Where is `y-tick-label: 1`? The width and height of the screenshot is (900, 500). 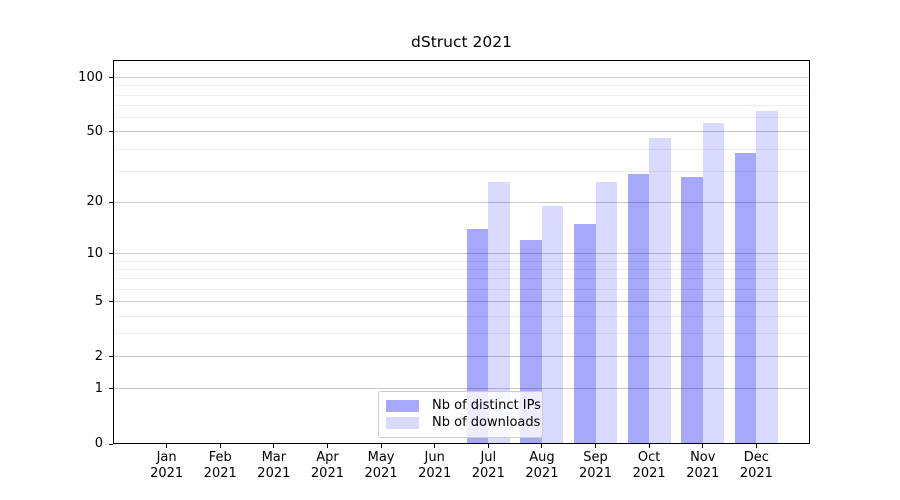
y-tick-label: 1 is located at coordinates (98, 388).